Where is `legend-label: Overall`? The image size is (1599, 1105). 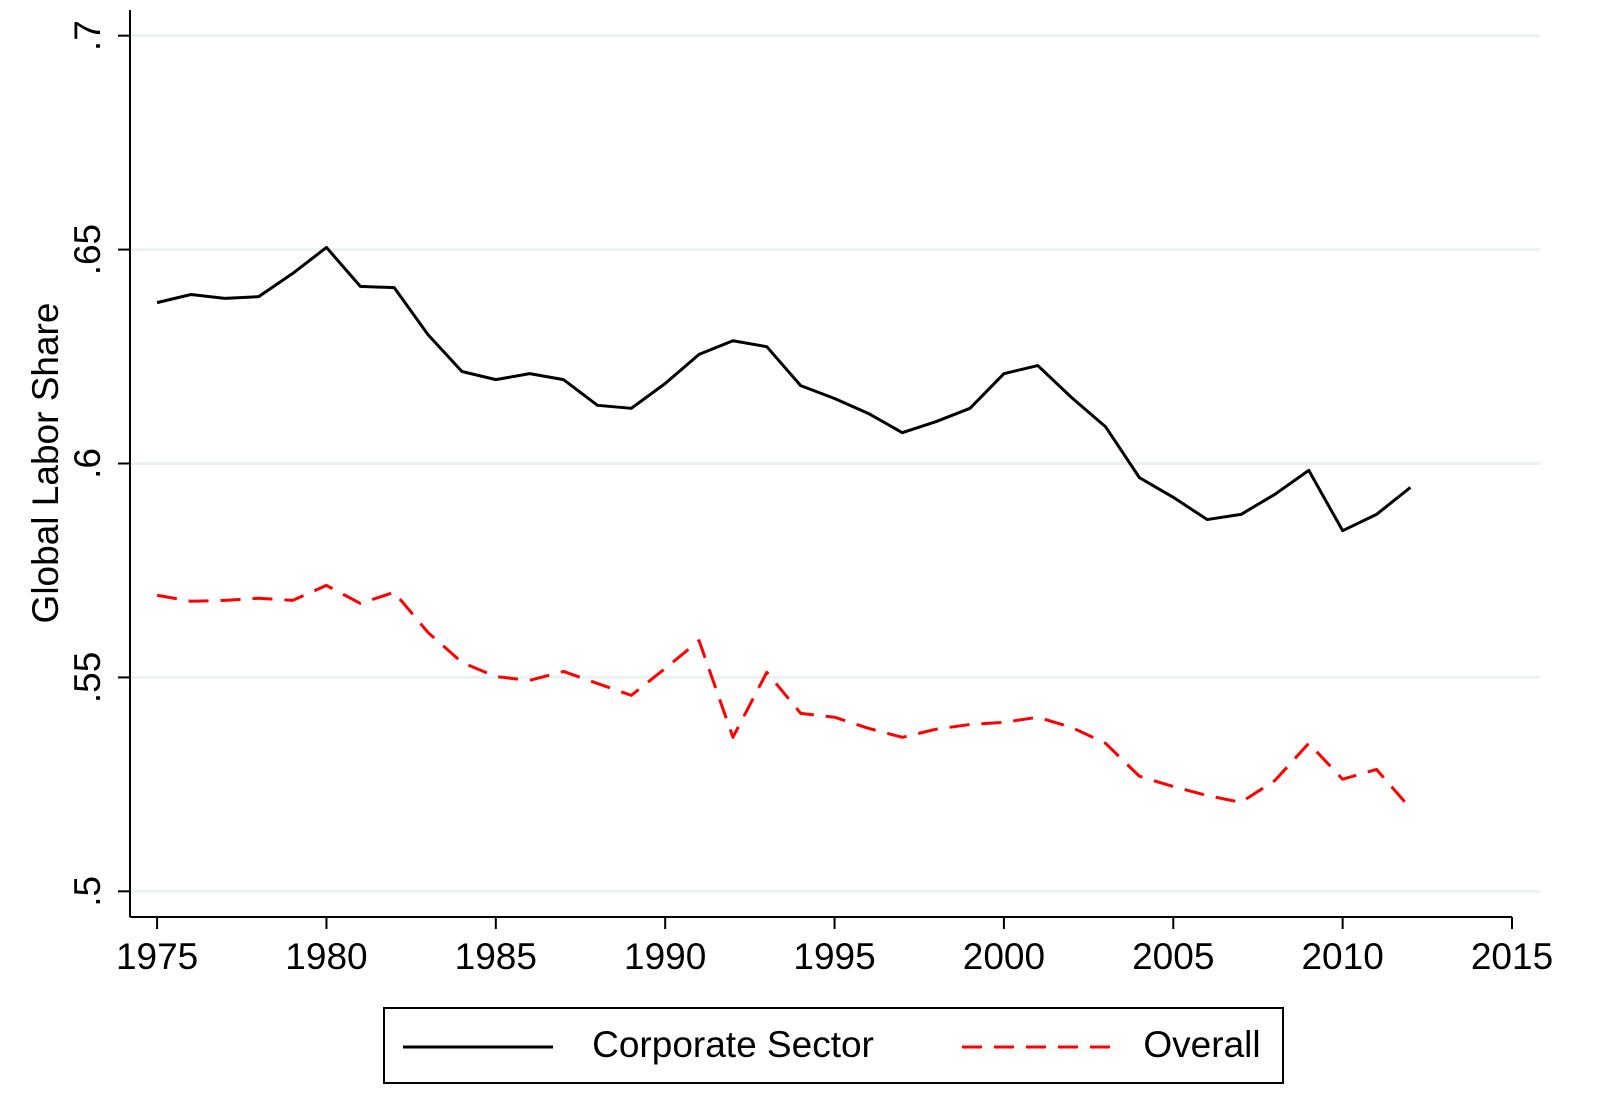 legend-label: Overall is located at coordinates (1201, 1044).